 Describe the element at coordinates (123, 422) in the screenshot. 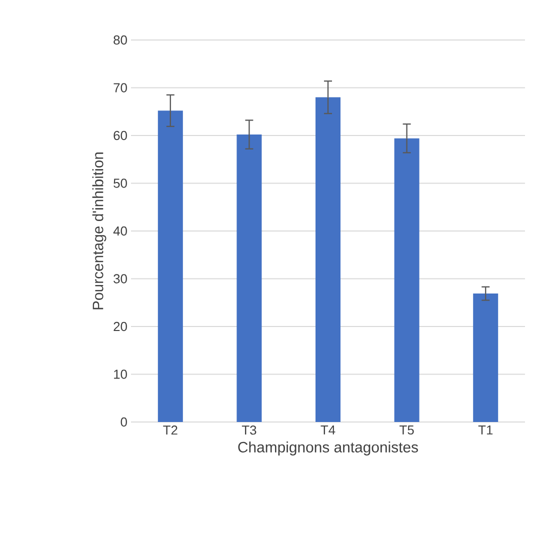

I see `y-tick-label: 0` at that location.